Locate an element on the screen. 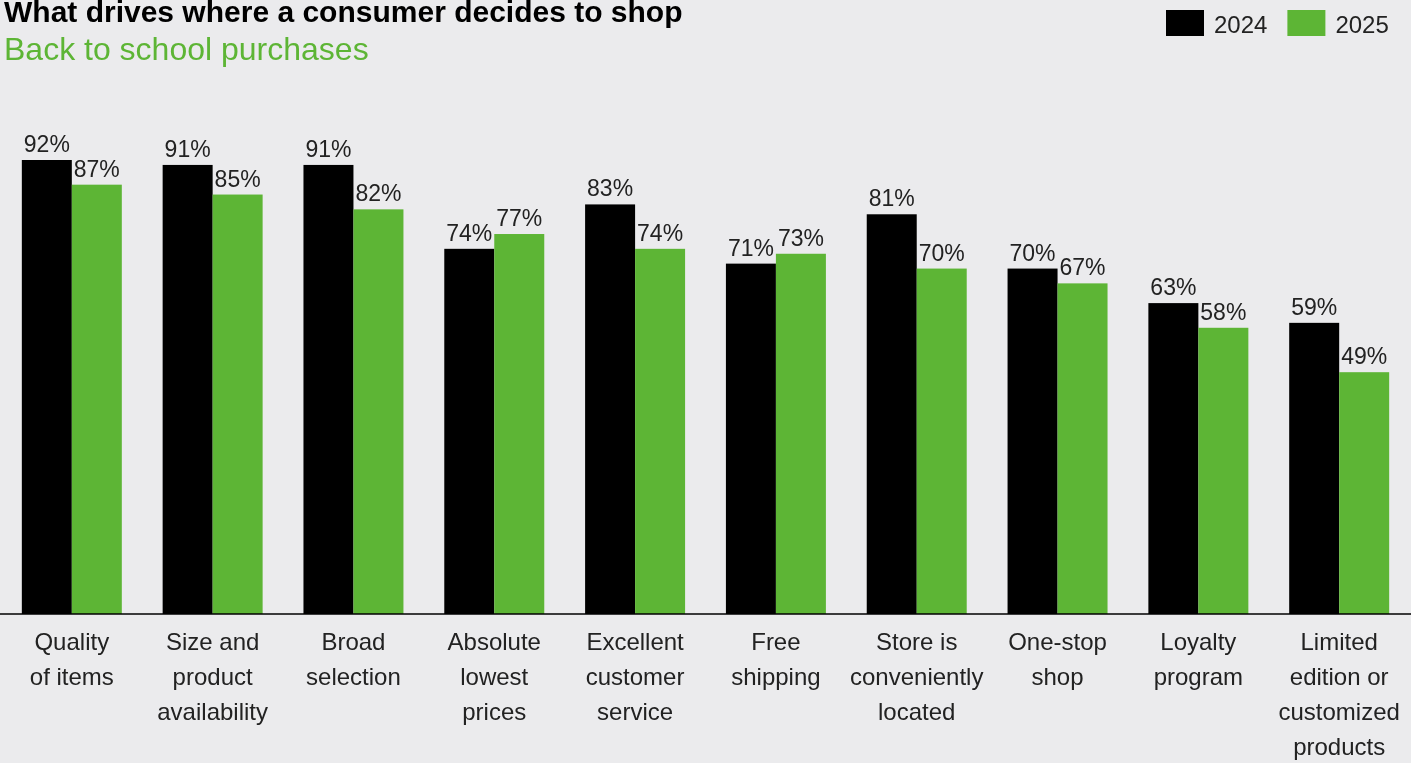  x-tick-label: One-stop shop is located at coordinates (1057, 659).